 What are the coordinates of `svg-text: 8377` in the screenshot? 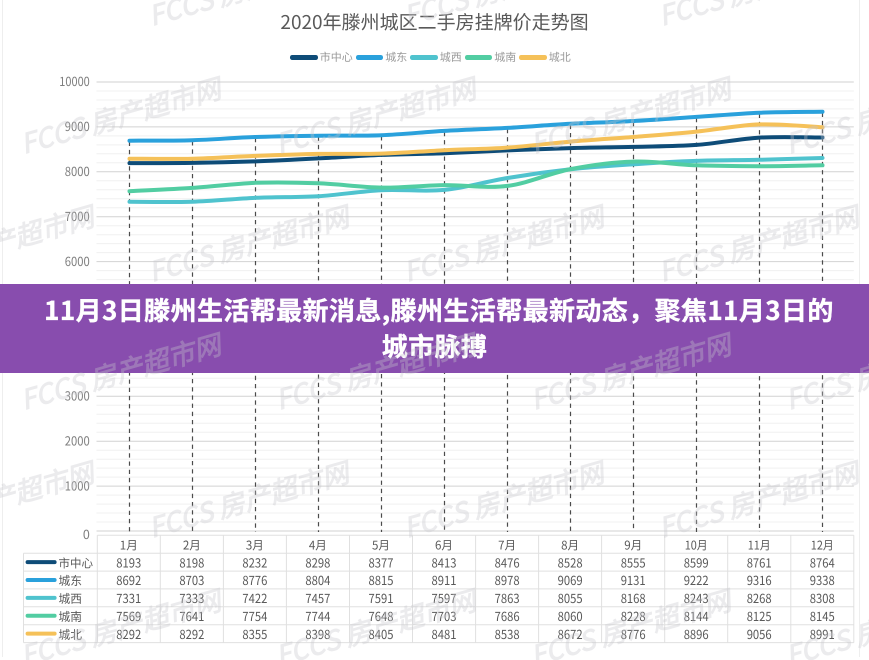 It's located at (381, 561).